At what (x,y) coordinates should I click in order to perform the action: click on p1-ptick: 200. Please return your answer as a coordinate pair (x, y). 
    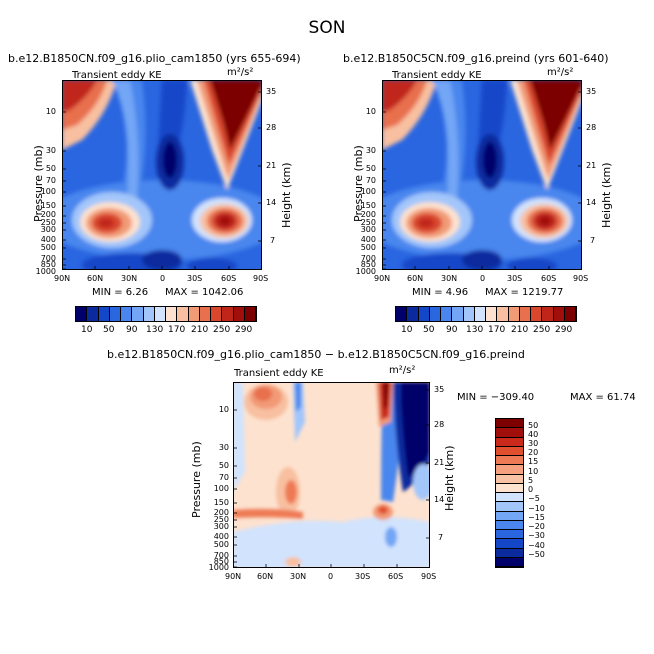
    Looking at the image, I should click on (48, 214).